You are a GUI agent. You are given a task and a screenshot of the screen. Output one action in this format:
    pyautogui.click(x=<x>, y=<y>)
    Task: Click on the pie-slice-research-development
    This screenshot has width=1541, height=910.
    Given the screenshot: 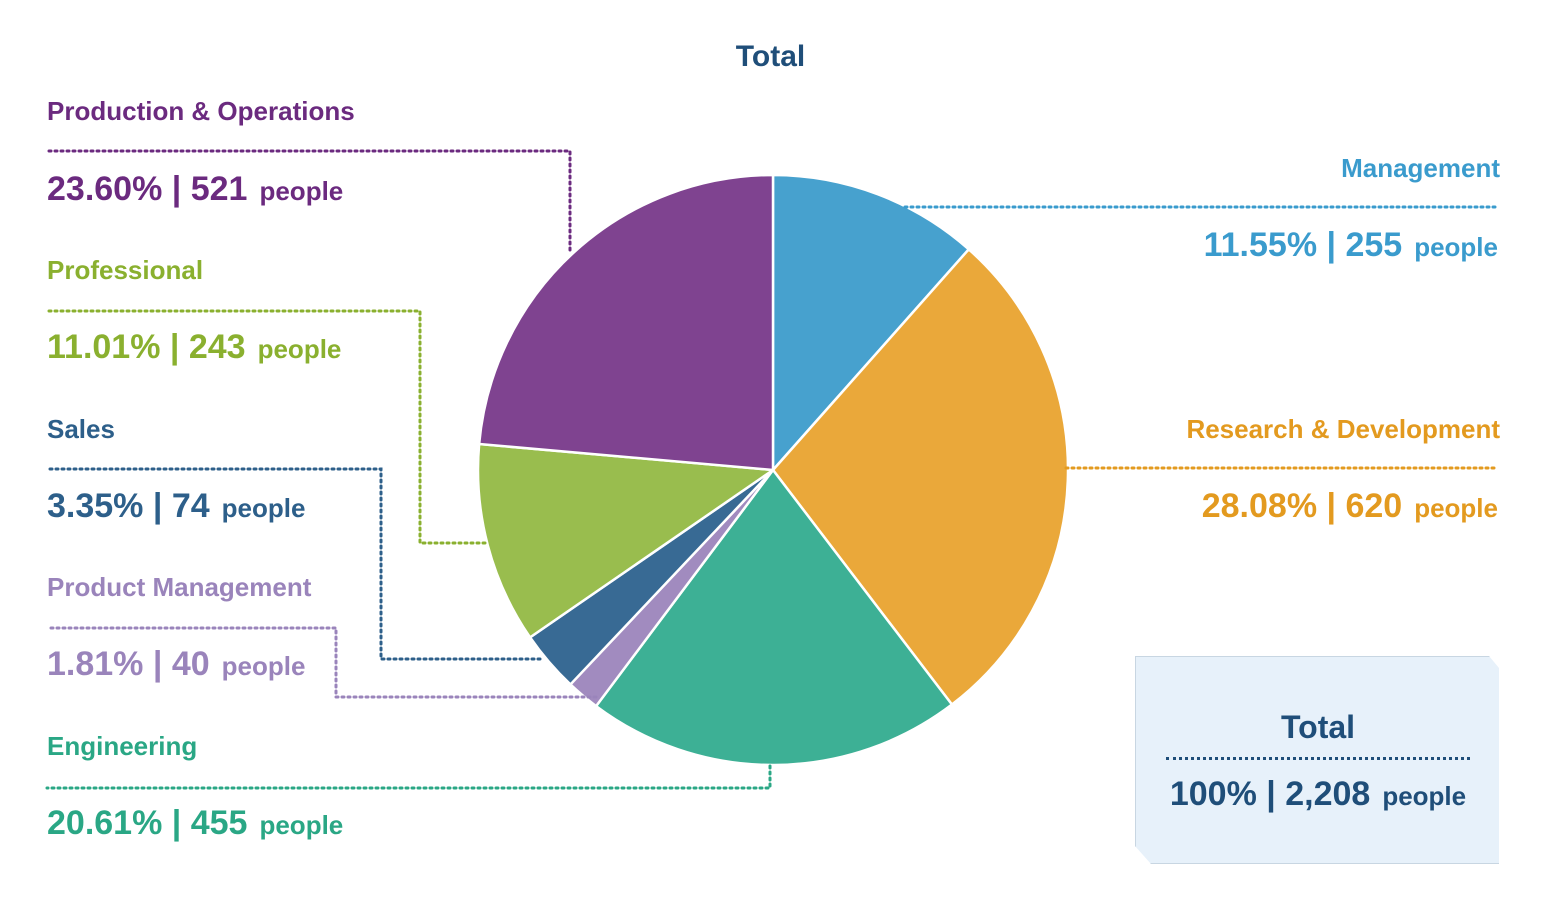 What is the action you would take?
    pyautogui.click(x=920, y=477)
    